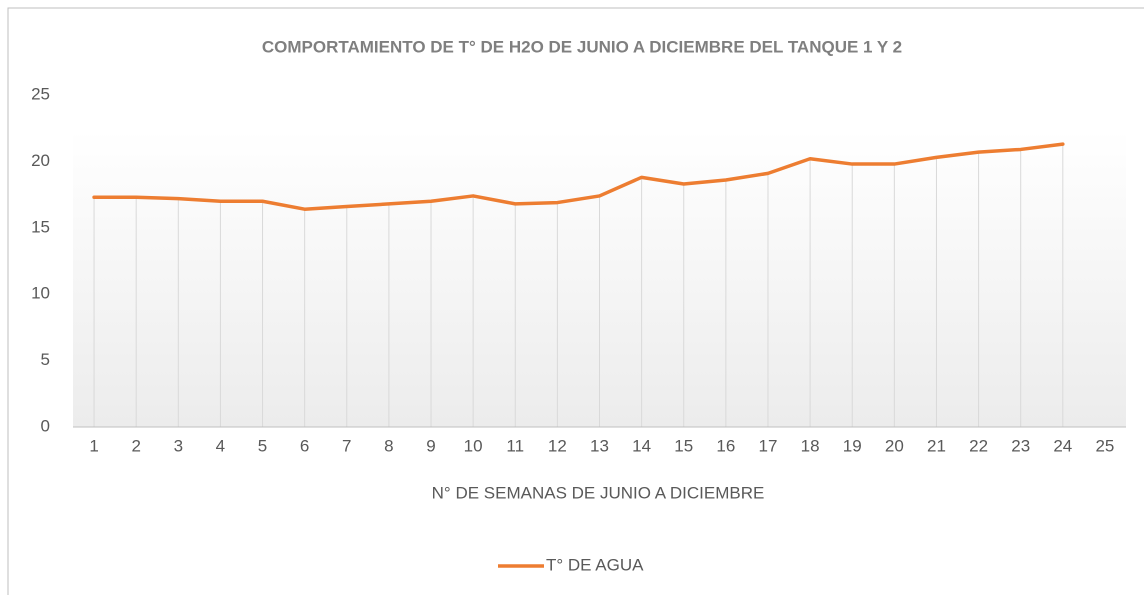  Describe the element at coordinates (1062, 445) in the screenshot. I see `x-tick-label: 24` at that location.